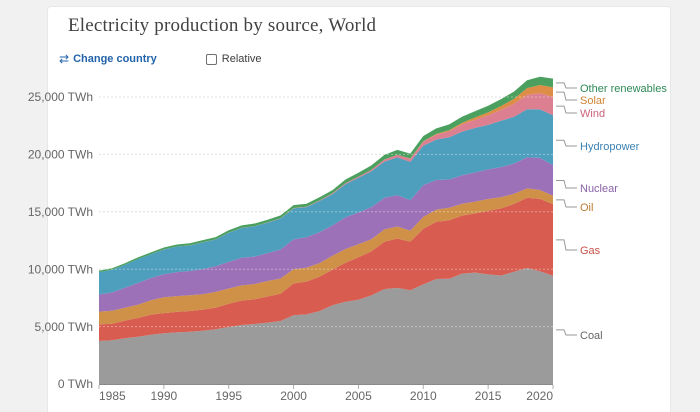  What do you see at coordinates (566, 332) in the screenshot?
I see `legend-connector-coal` at bounding box center [566, 332].